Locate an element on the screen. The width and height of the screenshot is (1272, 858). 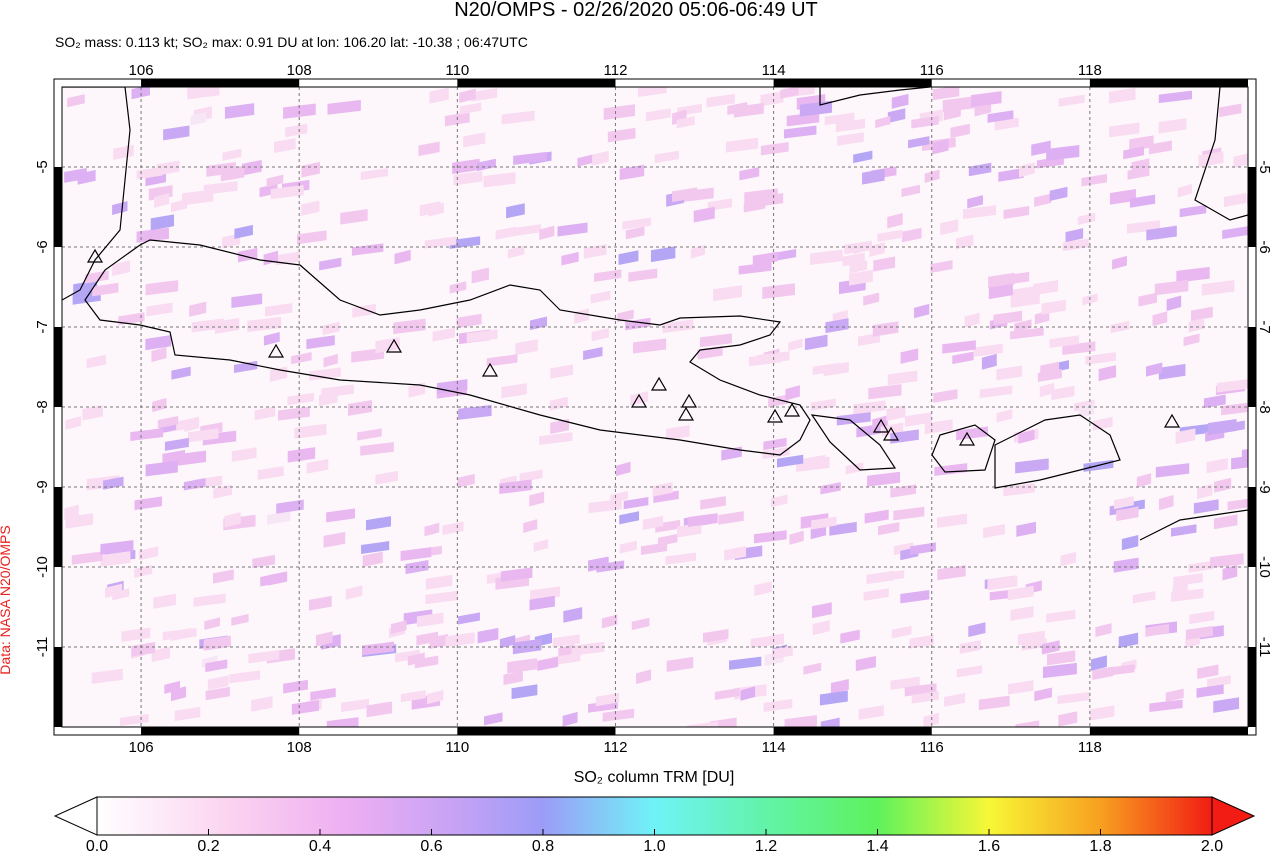
colorbar-under is located at coordinates (75, 816).